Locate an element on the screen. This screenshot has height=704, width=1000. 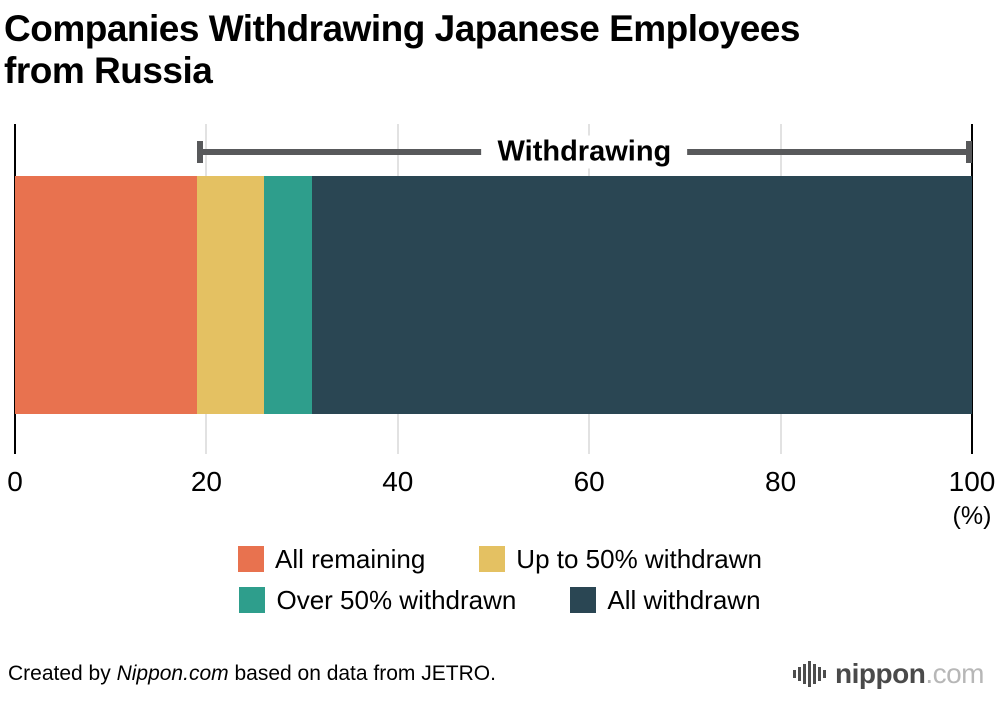
logo-tld: .com is located at coordinates (954, 673).